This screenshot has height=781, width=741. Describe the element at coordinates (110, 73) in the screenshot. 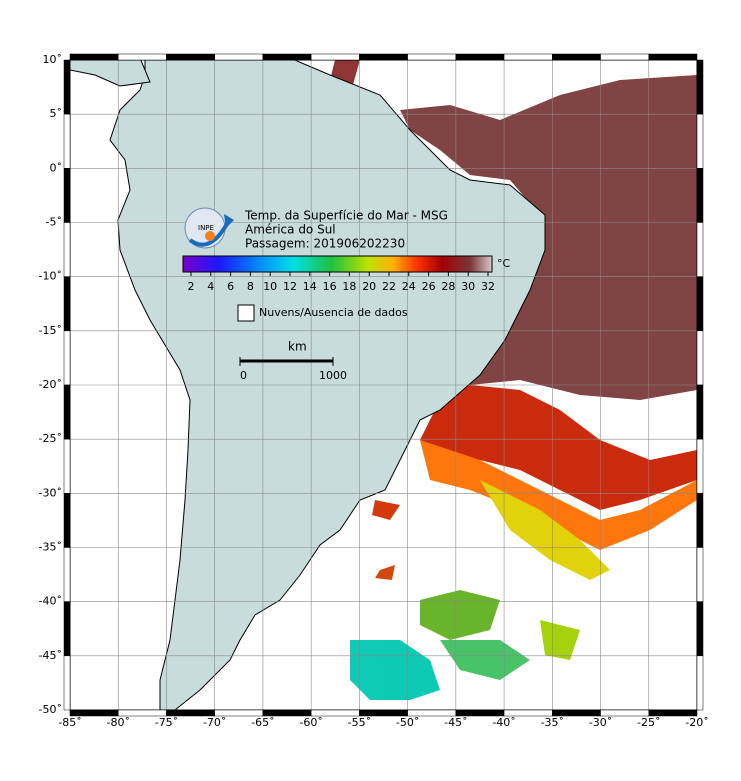

I see `central-america` at that location.